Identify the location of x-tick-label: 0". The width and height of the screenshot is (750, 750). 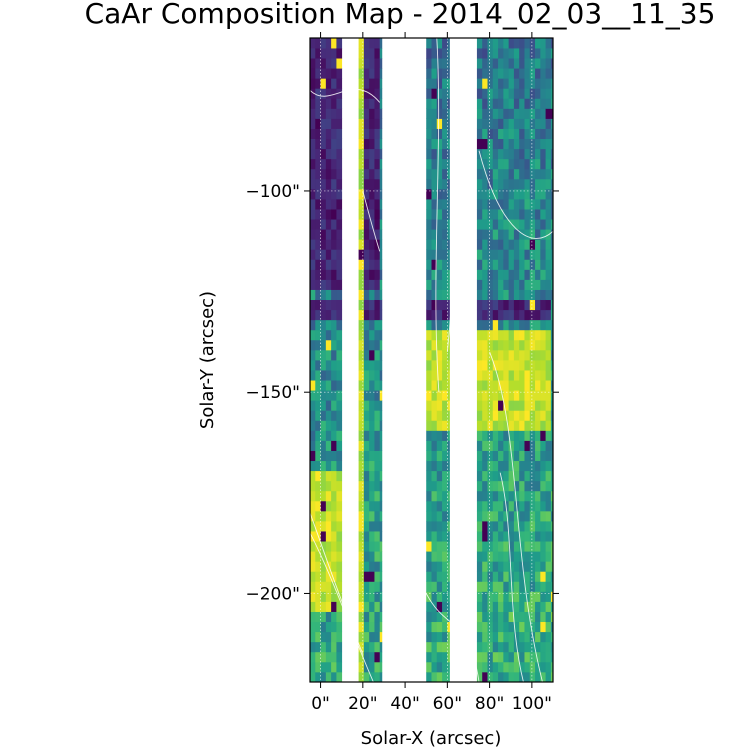
(320, 704).